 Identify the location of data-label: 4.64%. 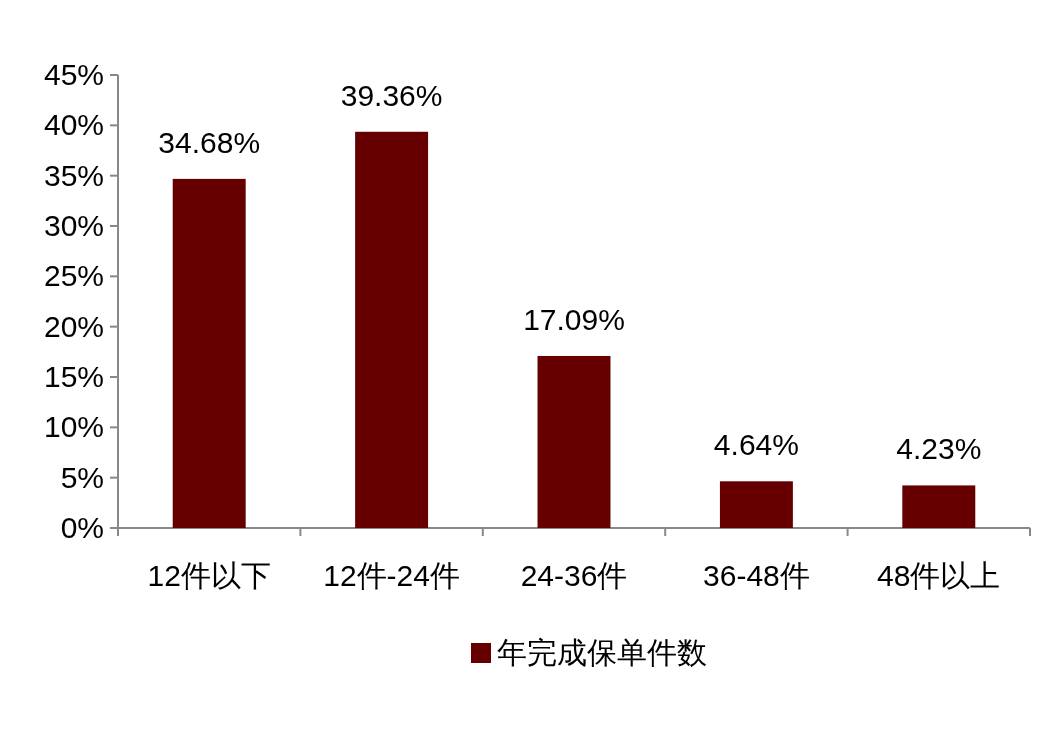
(756, 445).